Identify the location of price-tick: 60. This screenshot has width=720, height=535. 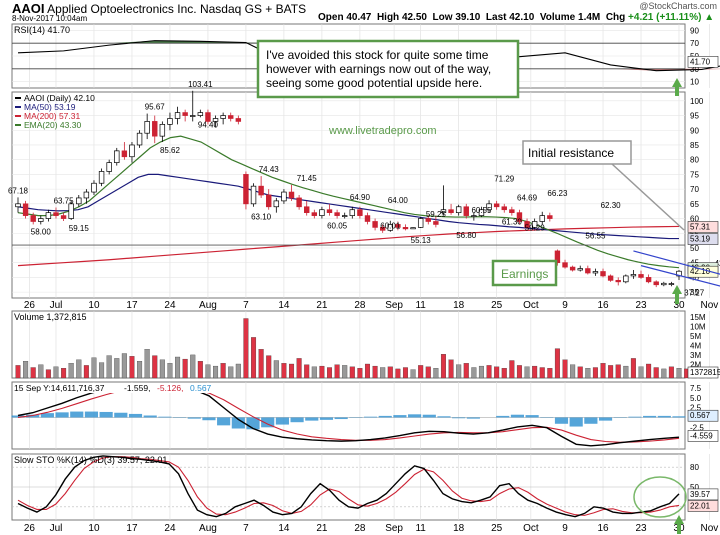
(694, 219).